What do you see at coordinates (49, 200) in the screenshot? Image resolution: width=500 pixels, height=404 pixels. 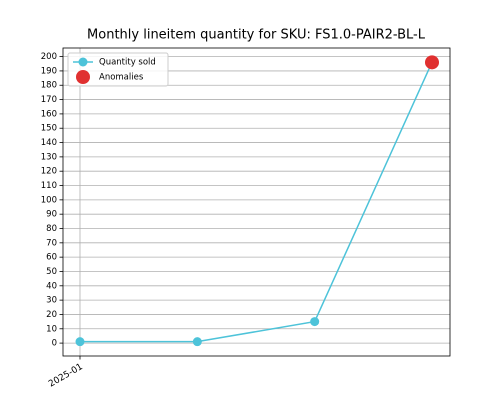 I see `y-tick-label: 100` at bounding box center [49, 200].